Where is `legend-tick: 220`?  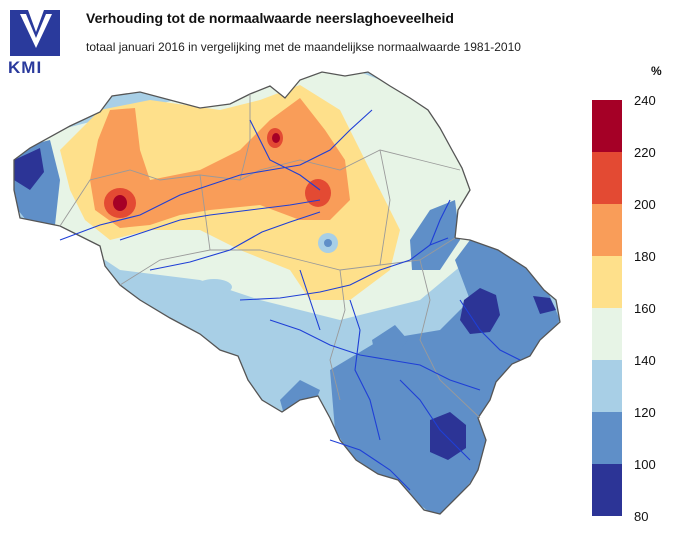 legend-tick: 220 is located at coordinates (645, 152).